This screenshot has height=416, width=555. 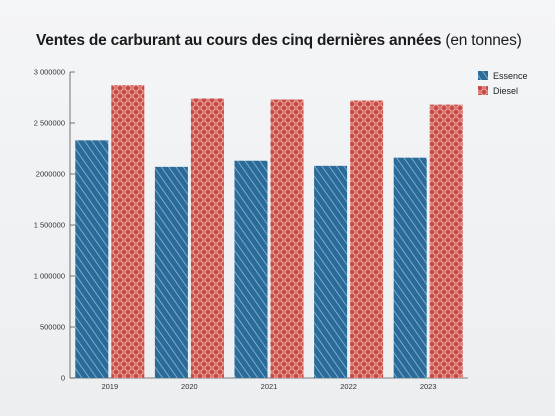 I want to click on x-tick-label: 2023, so click(x=428, y=386).